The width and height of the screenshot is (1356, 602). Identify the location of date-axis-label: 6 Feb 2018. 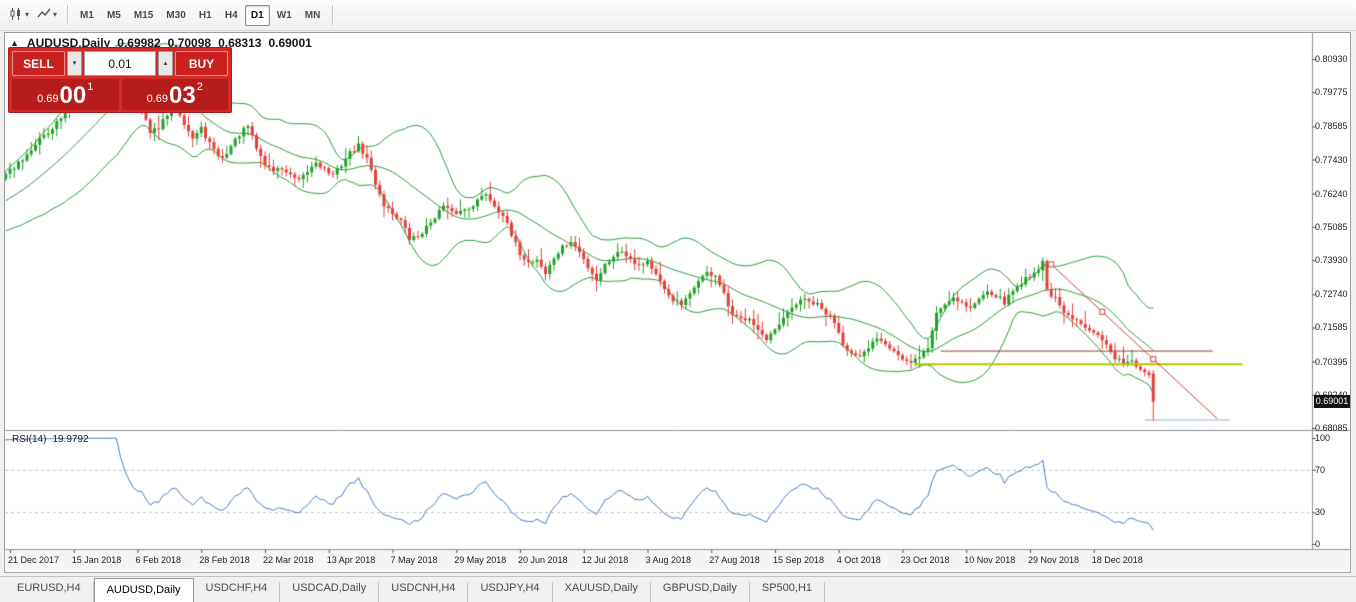
(158, 560).